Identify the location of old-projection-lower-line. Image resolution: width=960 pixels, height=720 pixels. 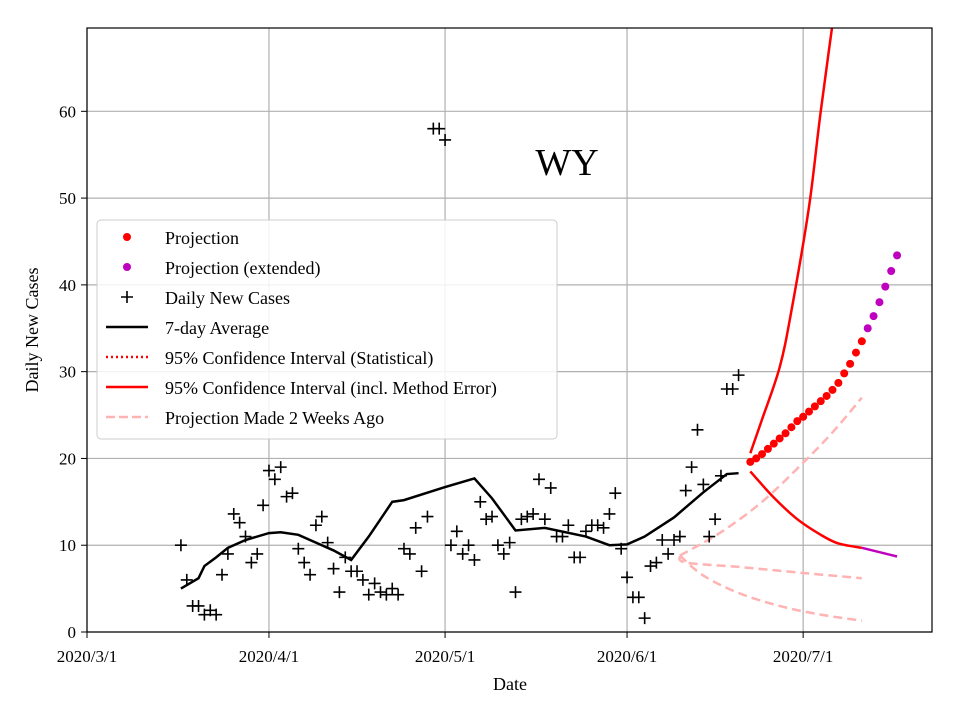
(771, 588).